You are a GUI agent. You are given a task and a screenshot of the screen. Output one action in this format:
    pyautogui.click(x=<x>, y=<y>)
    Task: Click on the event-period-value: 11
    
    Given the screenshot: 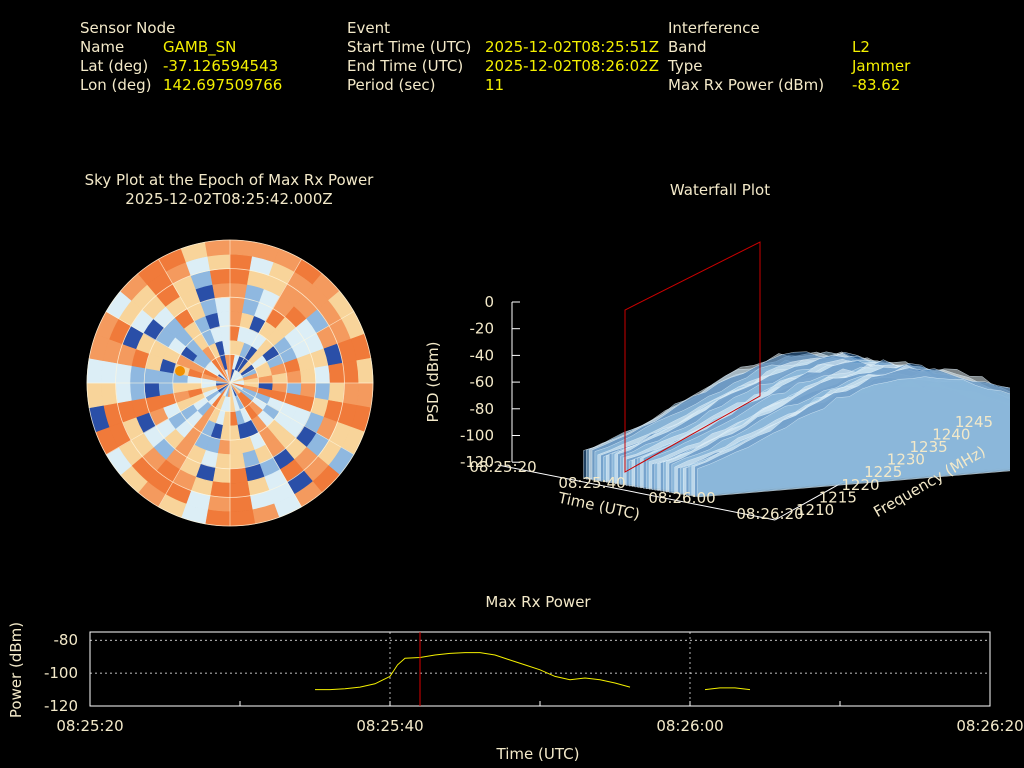 What is the action you would take?
    pyautogui.click(x=495, y=85)
    